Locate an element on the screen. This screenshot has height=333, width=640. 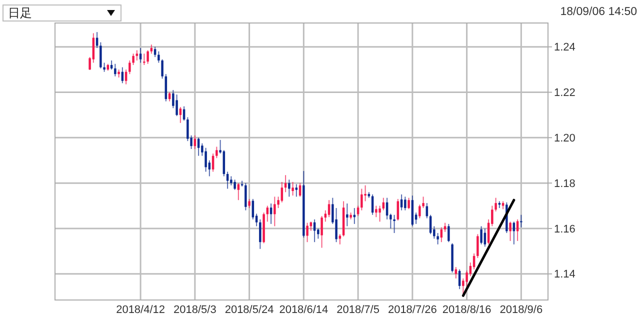
x-tick-label: 2018/6/14 is located at coordinates (303, 310).